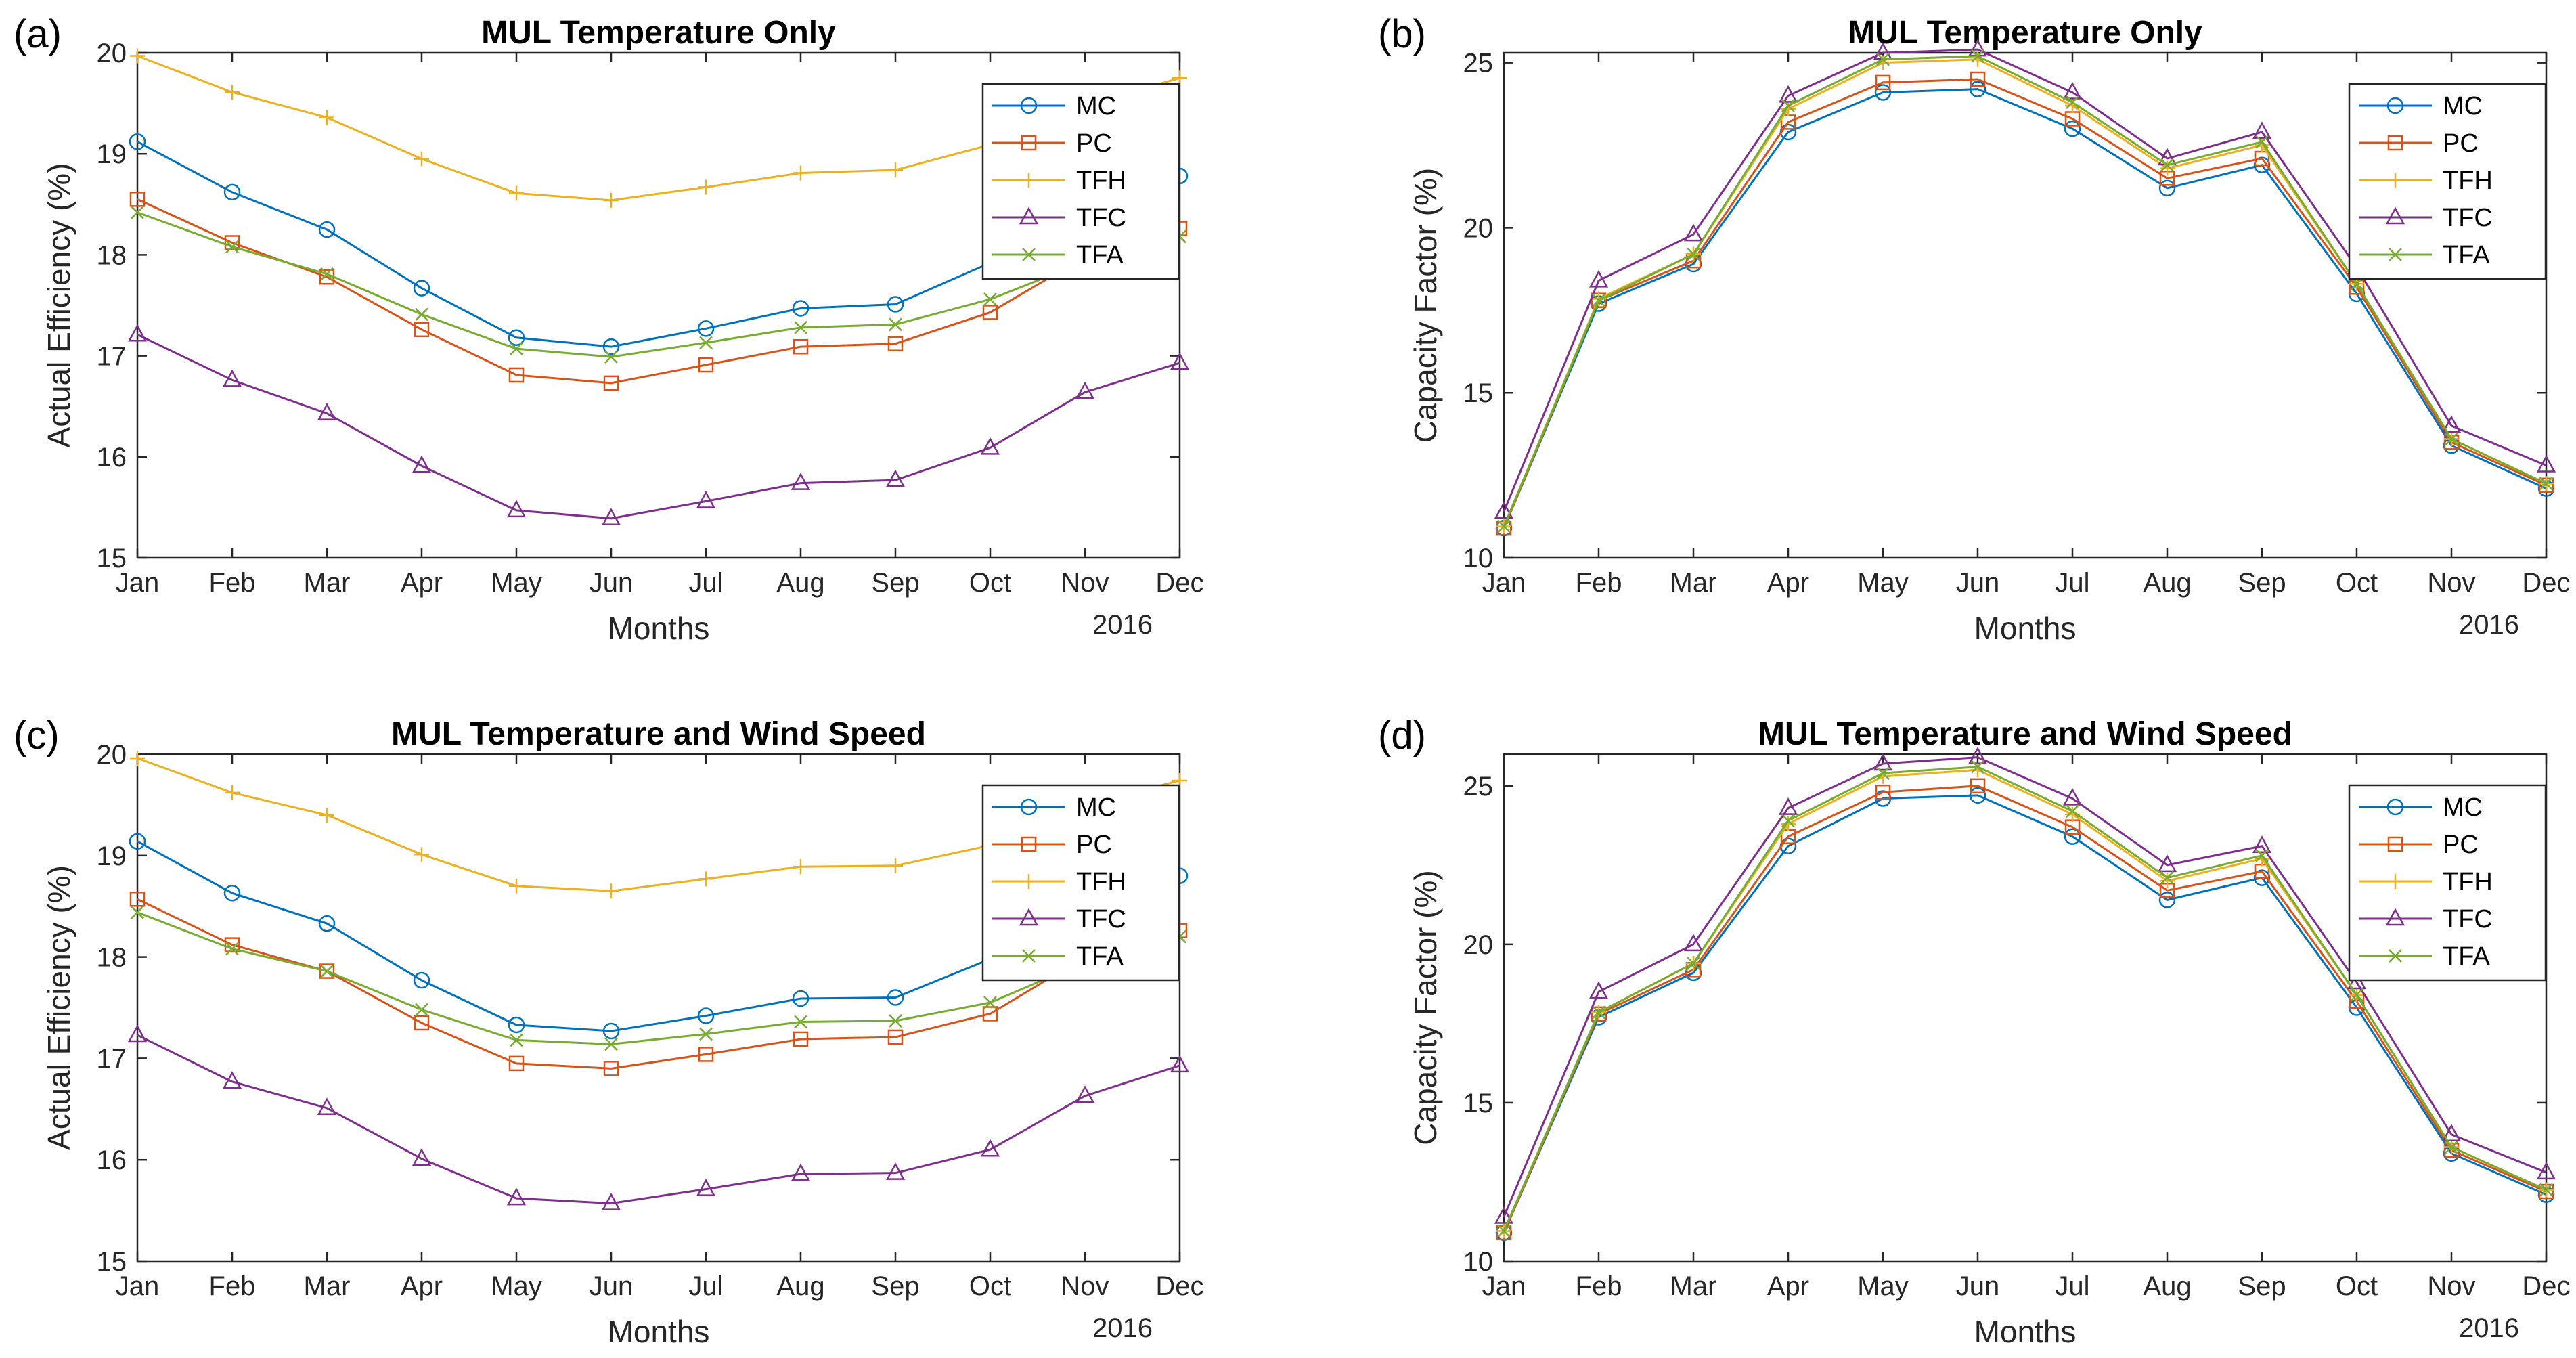  What do you see at coordinates (112, 1160) in the screenshot?
I see `y-tick-label: 16` at bounding box center [112, 1160].